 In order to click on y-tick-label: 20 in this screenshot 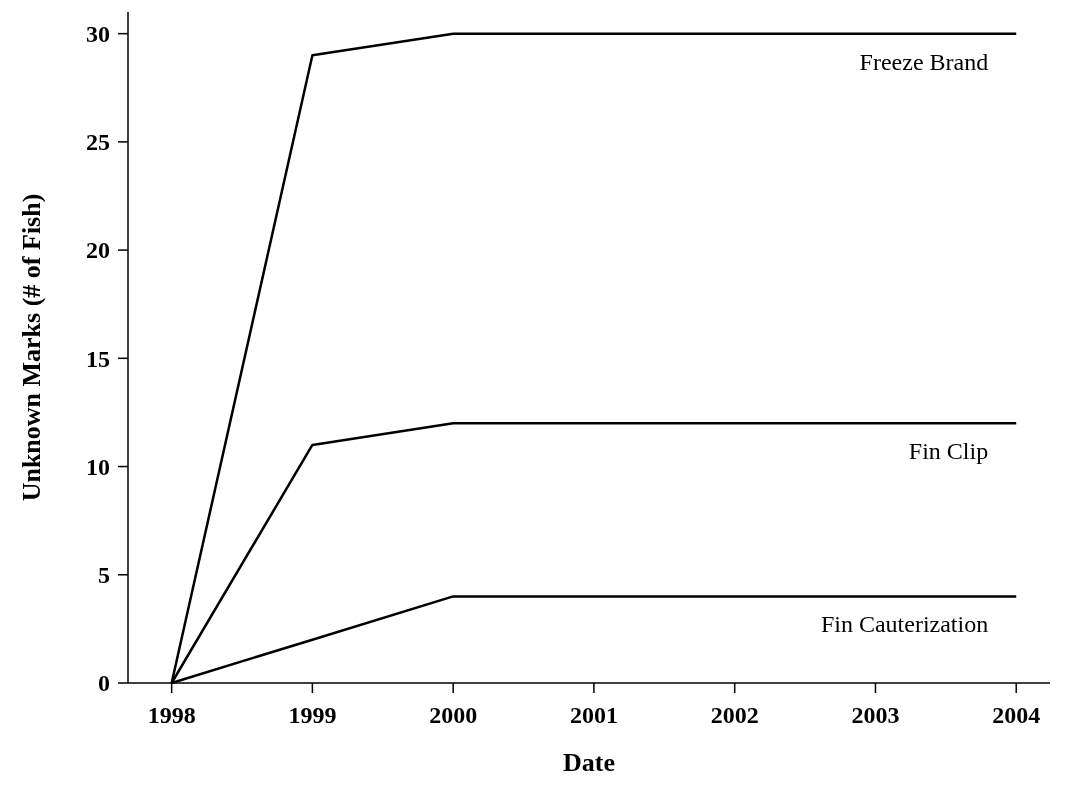, I will do `click(98, 250)`.